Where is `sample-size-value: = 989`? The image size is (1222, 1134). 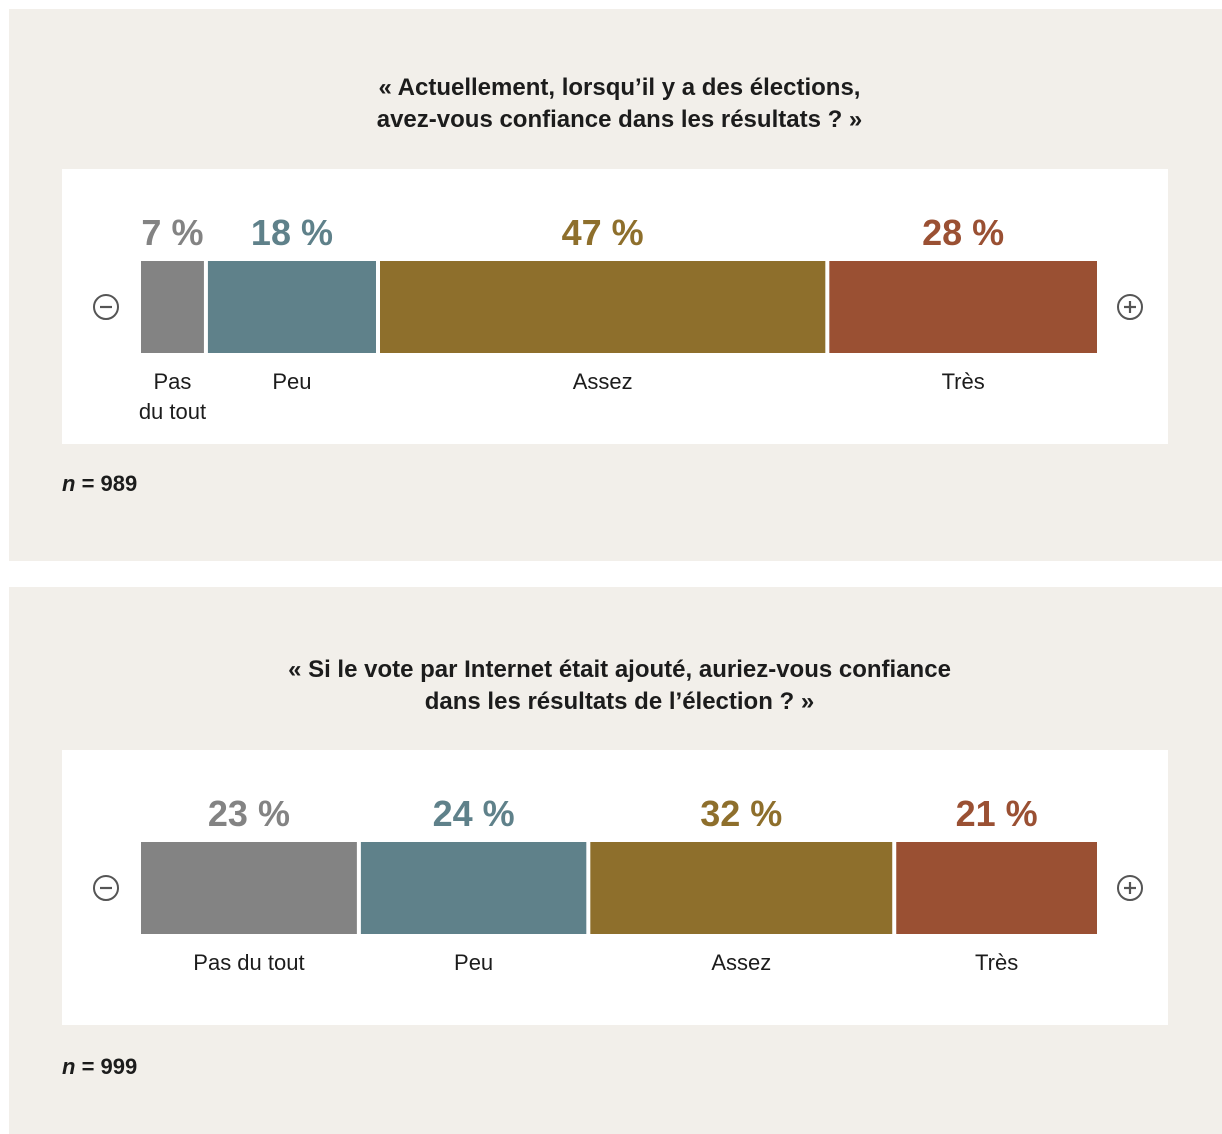
sample-size-value: = 989 is located at coordinates (106, 483).